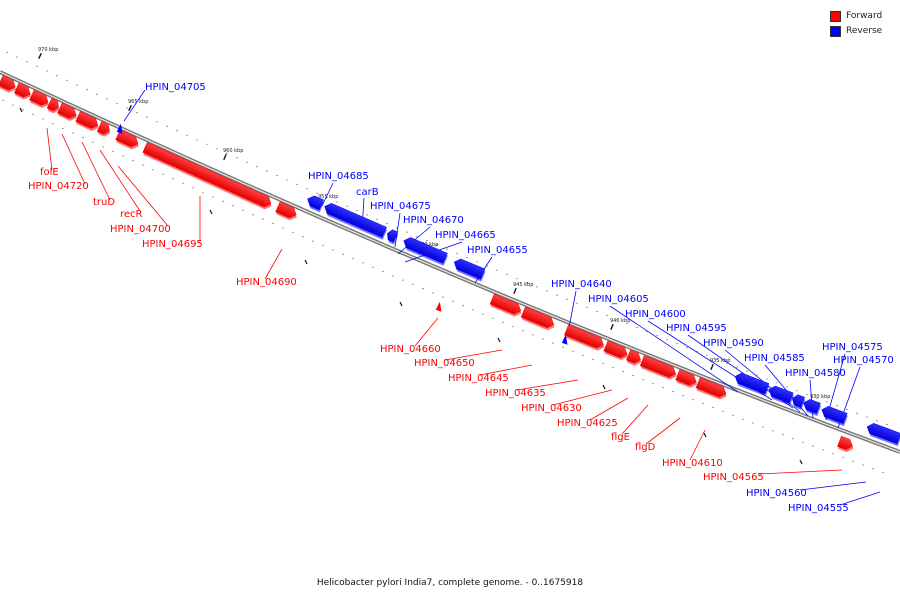  What do you see at coordinates (781, 395) in the screenshot?
I see `gene-y` at bounding box center [781, 395].